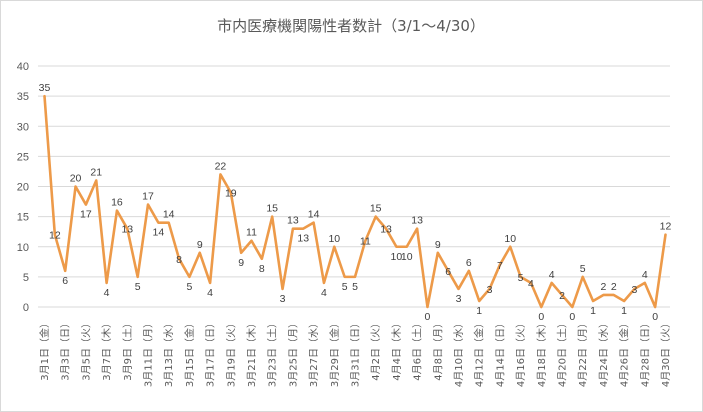  Describe the element at coordinates (23, 157) in the screenshot. I see `y-tick-label: 25` at that location.